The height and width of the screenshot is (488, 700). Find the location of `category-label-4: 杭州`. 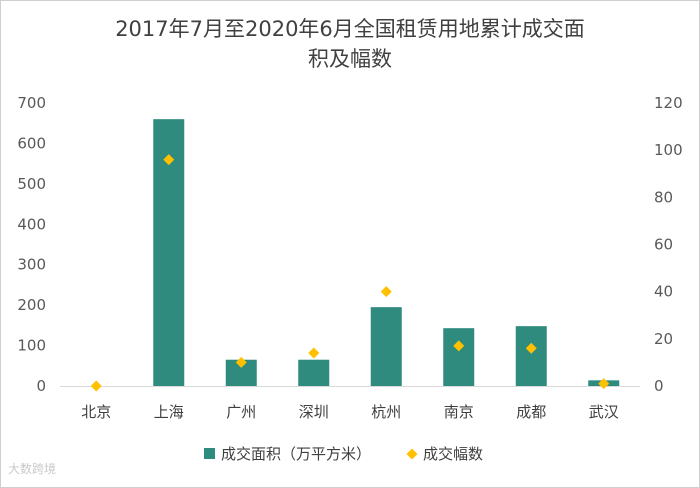

category-label-4: 杭州 is located at coordinates (386, 412).